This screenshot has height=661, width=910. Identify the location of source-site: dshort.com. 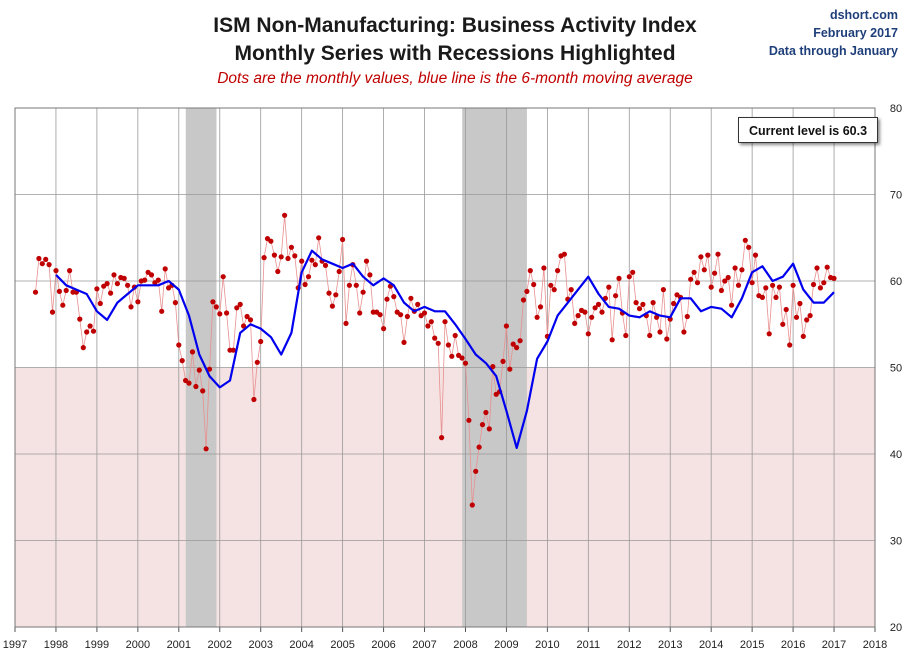
(863, 15).